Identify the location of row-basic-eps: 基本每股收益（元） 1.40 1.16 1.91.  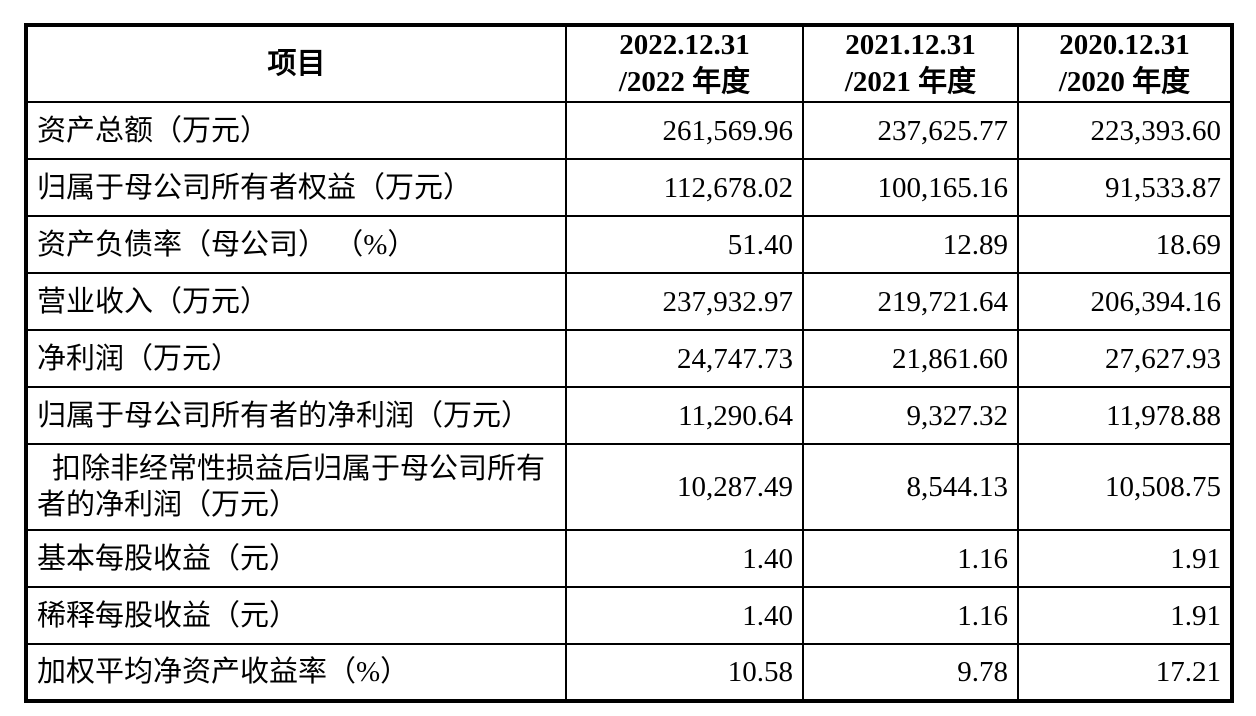
(629, 558).